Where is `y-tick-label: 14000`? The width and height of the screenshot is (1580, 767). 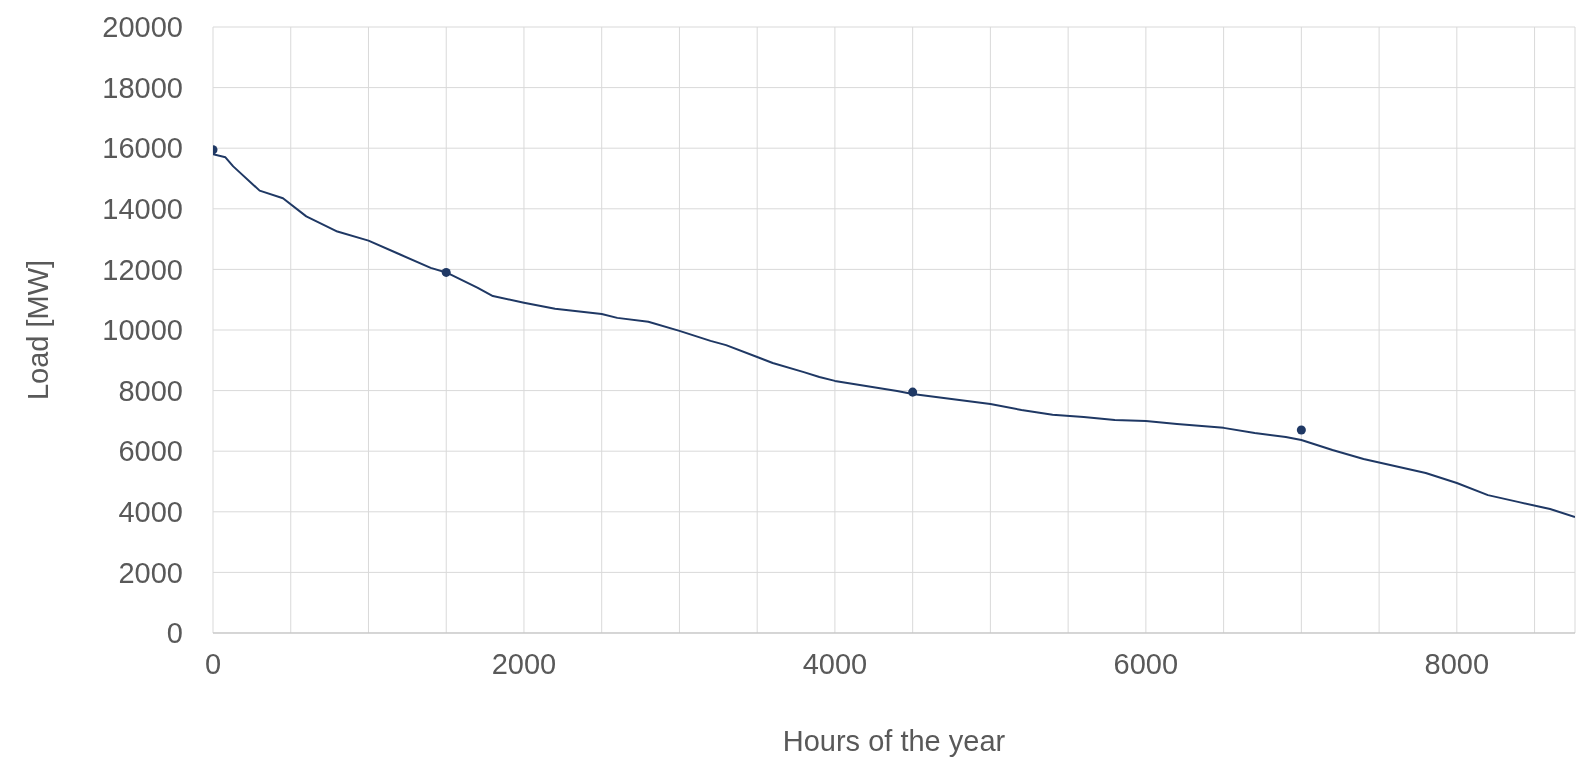 y-tick-label: 14000 is located at coordinates (142, 209).